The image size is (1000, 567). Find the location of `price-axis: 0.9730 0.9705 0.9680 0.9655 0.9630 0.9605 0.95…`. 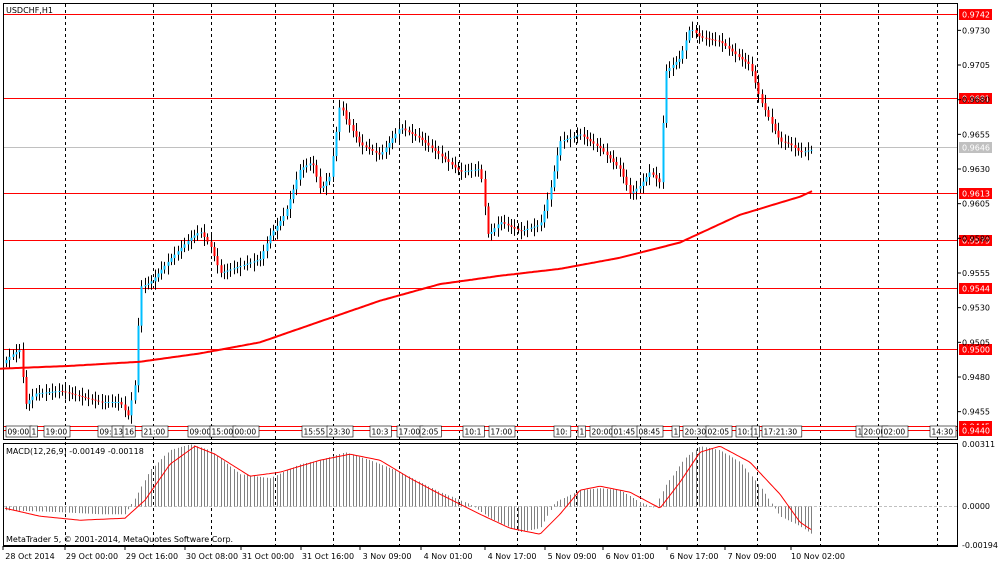

price-axis: 0.9730 0.9705 0.9680 0.9655 0.9630 0.9605 0.95… is located at coordinates (977, 288).